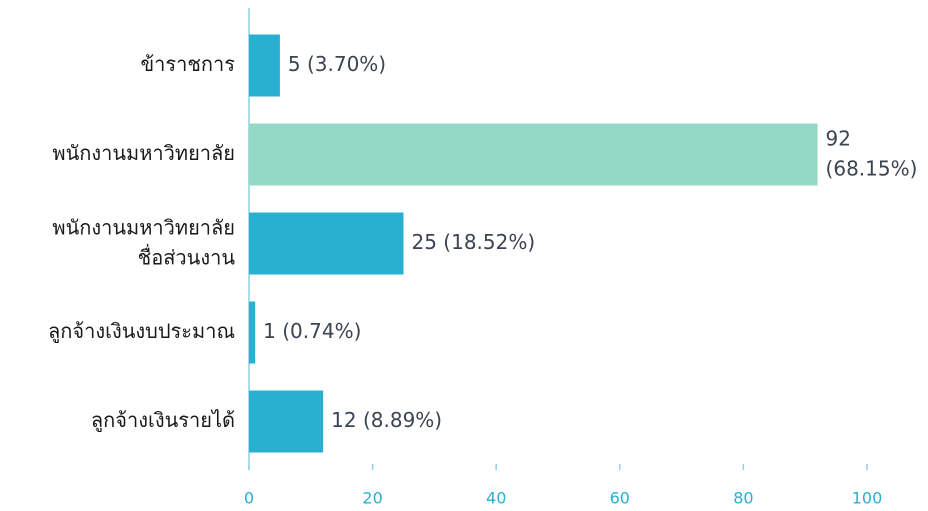 The image size is (928, 511). Describe the element at coordinates (743, 498) in the screenshot. I see `x-tick-label: 80` at that location.